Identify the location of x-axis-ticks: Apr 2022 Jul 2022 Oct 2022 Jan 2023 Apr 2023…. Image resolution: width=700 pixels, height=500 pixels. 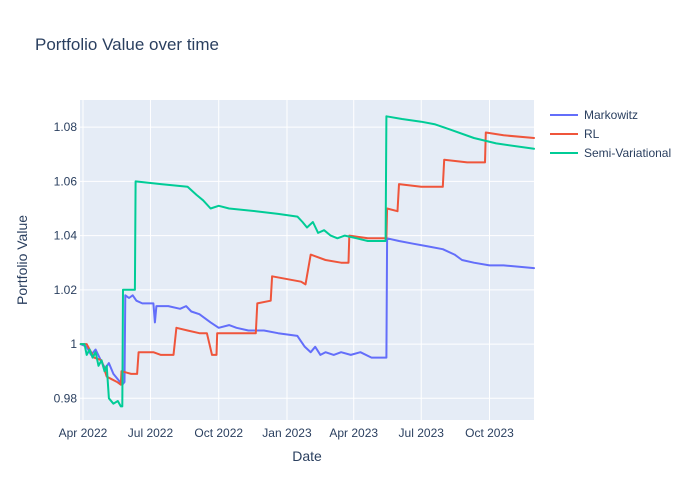
(287, 433).